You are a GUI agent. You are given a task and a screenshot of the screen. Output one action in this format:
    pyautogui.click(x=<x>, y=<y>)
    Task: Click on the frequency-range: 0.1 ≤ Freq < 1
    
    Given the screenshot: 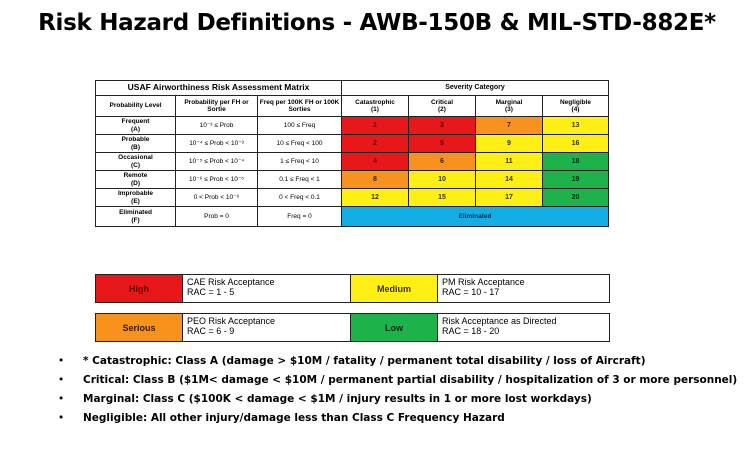 What is the action you would take?
    pyautogui.click(x=299, y=179)
    